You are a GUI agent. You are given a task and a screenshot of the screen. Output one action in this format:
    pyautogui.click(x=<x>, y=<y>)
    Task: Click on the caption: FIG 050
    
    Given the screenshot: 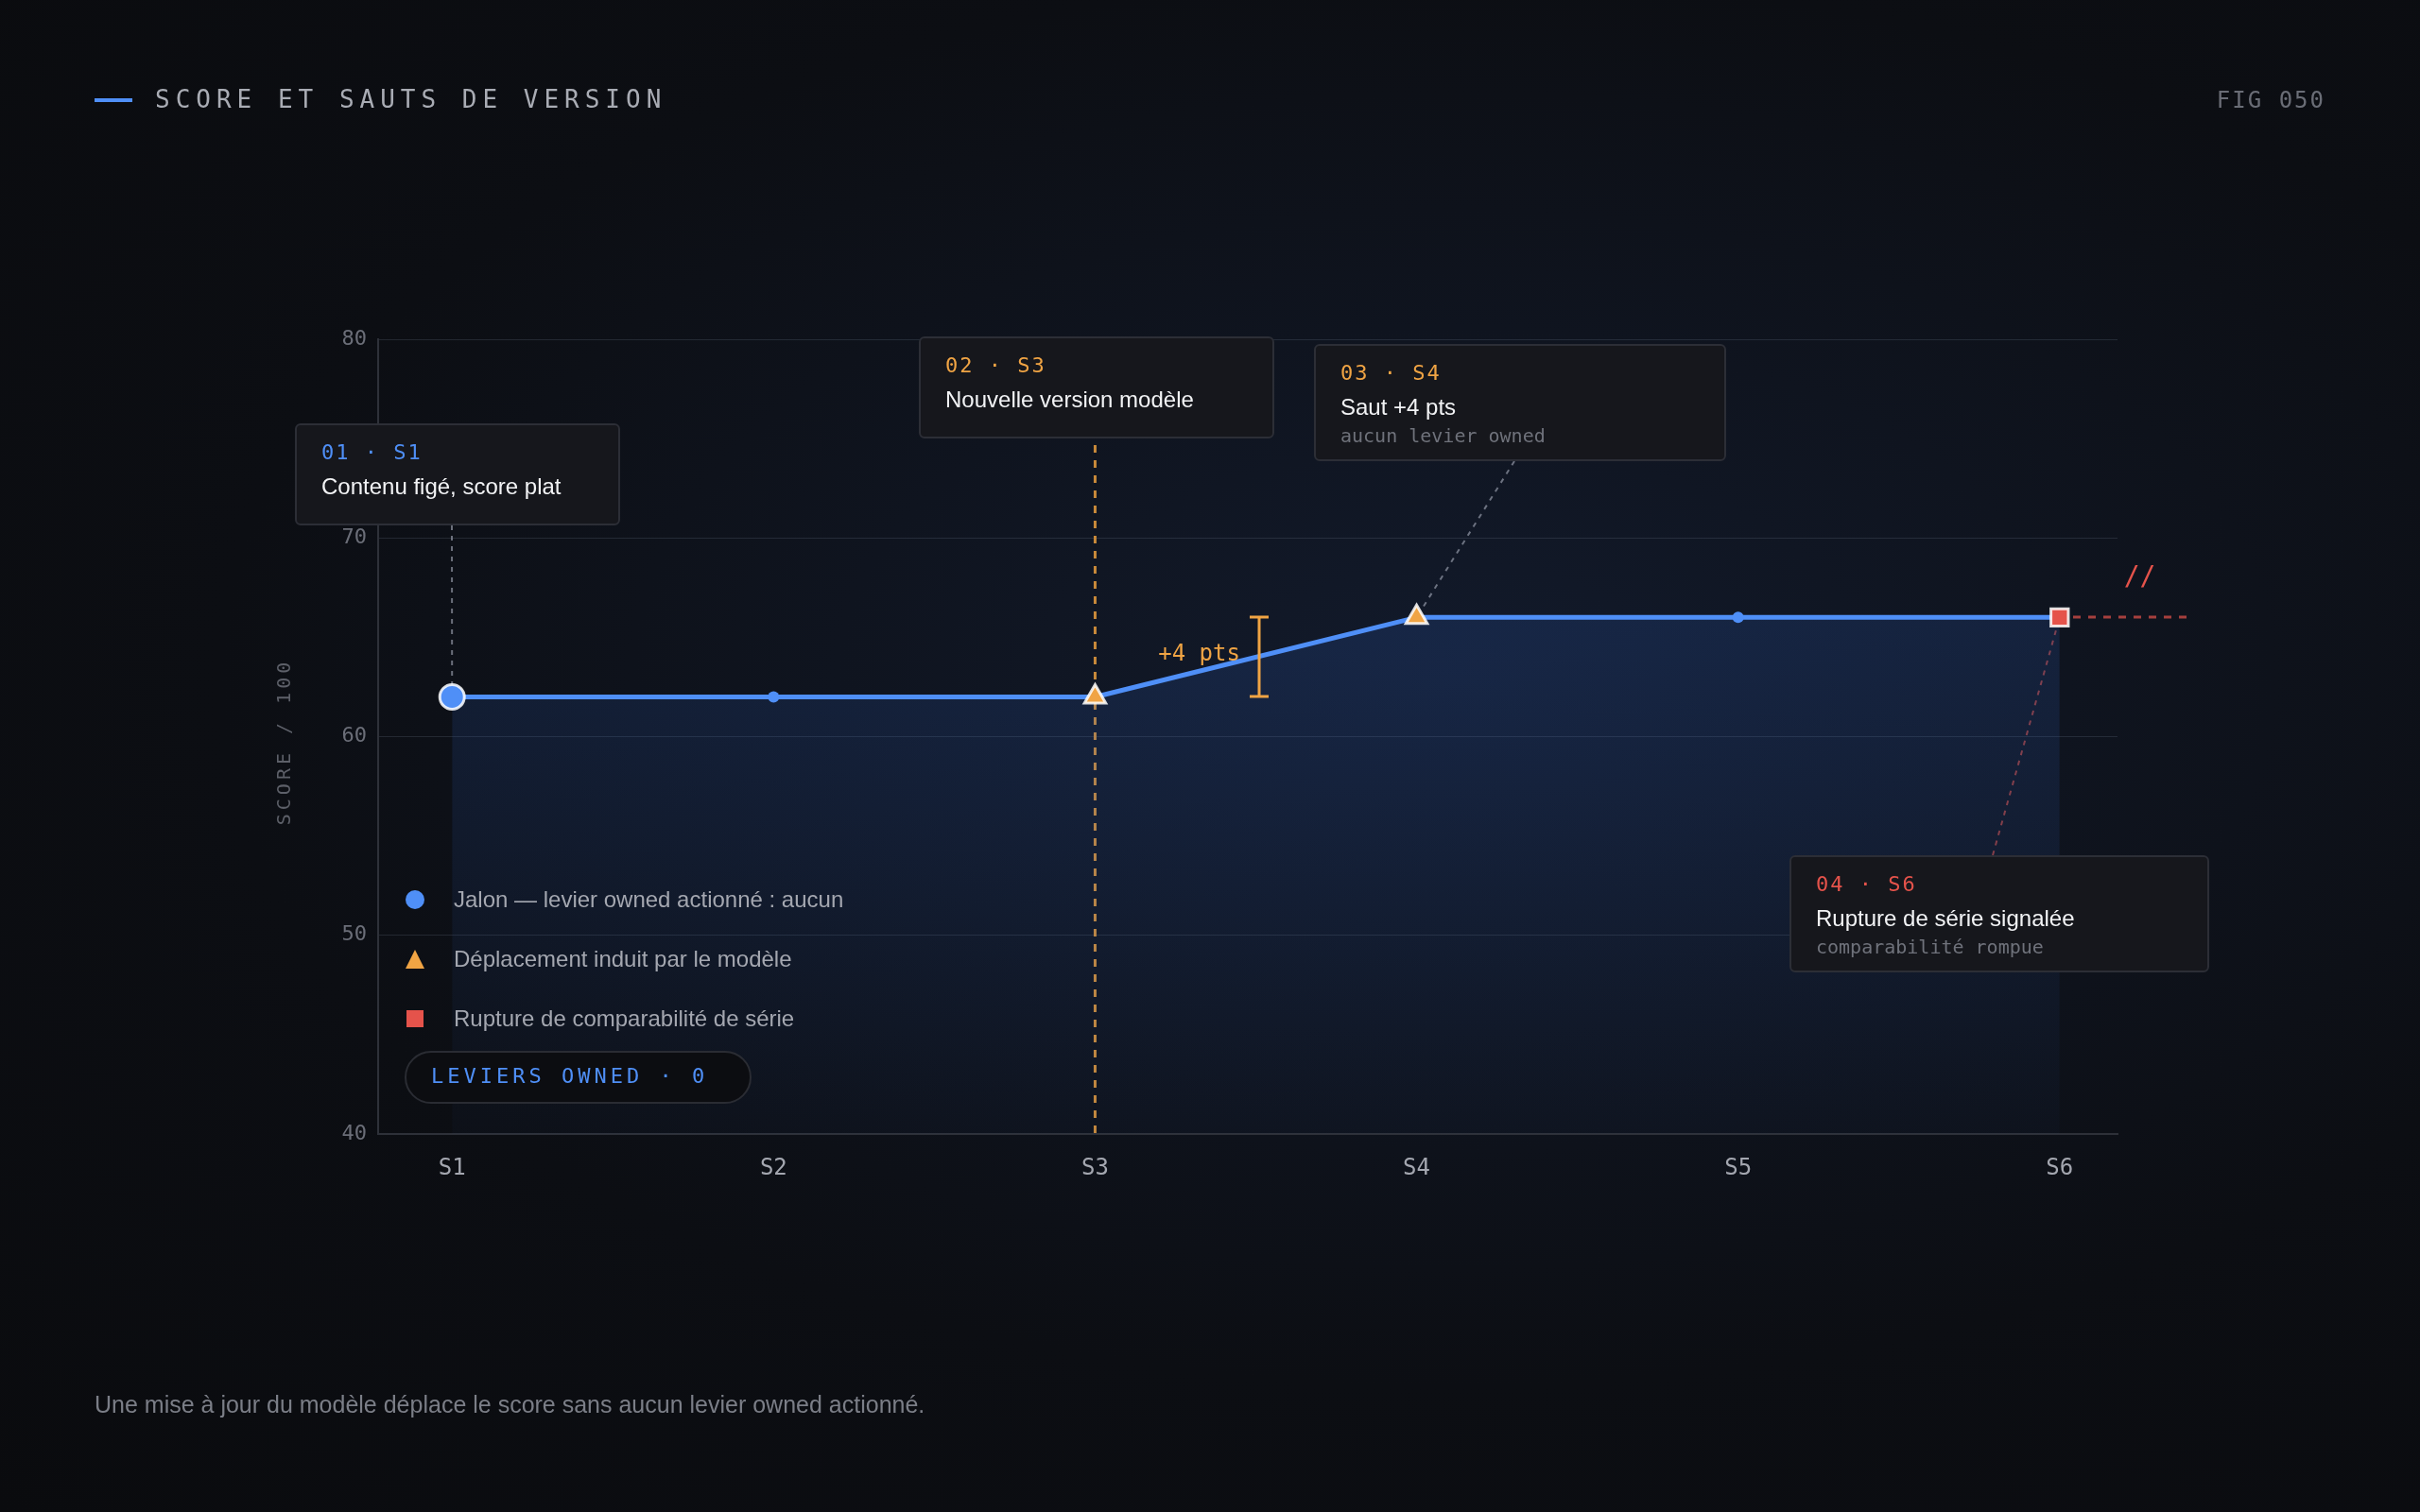 What is the action you would take?
    pyautogui.click(x=2270, y=100)
    